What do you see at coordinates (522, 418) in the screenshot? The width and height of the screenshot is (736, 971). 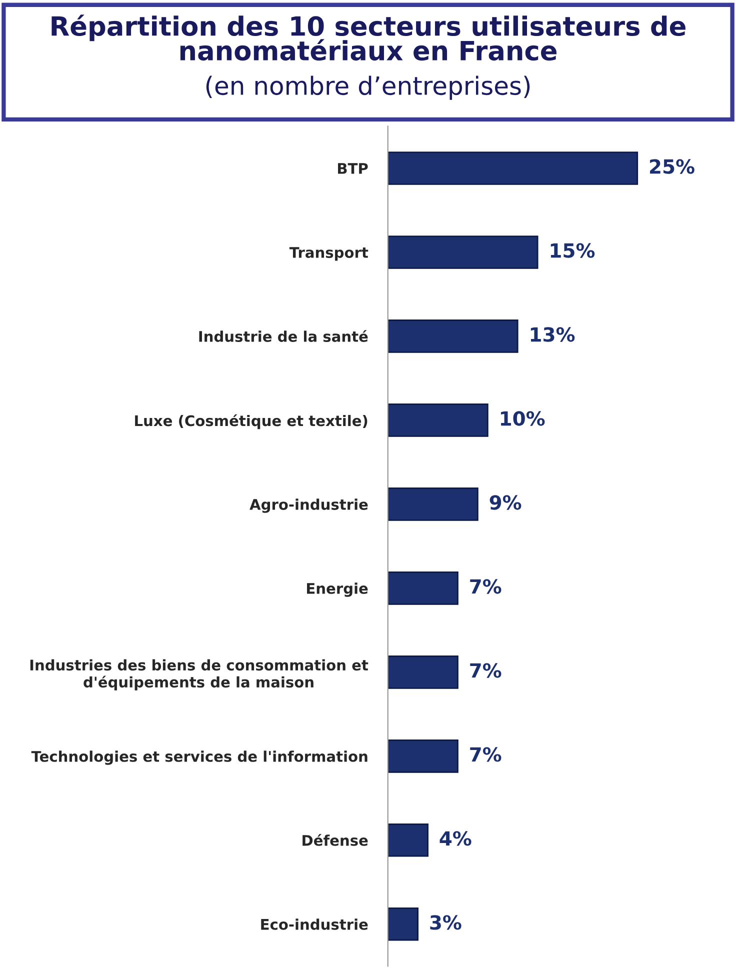 I see `data-label: 10%` at bounding box center [522, 418].